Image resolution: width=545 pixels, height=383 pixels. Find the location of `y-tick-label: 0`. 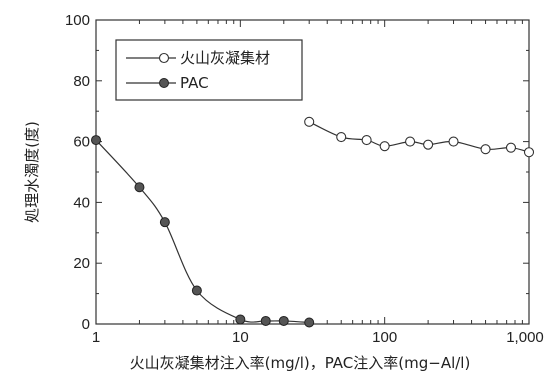

y-tick-label: 0 is located at coordinates (86, 324).